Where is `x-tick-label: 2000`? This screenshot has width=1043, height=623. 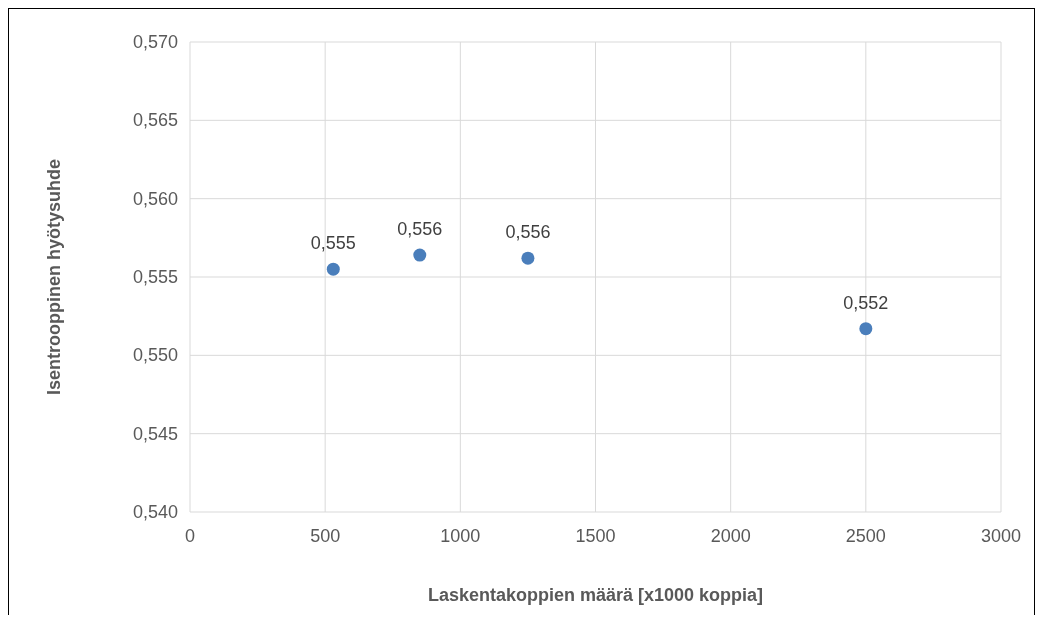
x-tick-label: 2000 is located at coordinates (730, 536).